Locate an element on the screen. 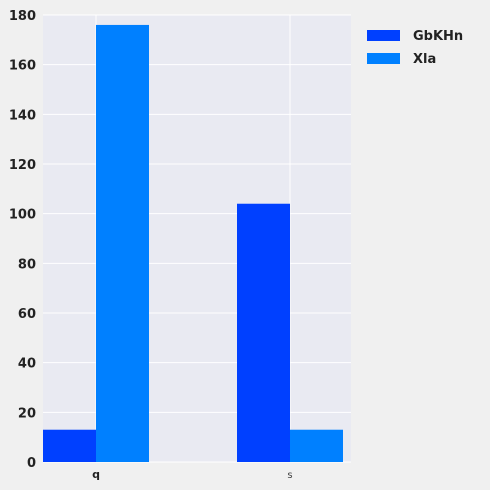  legend-label: Xla is located at coordinates (424, 59).